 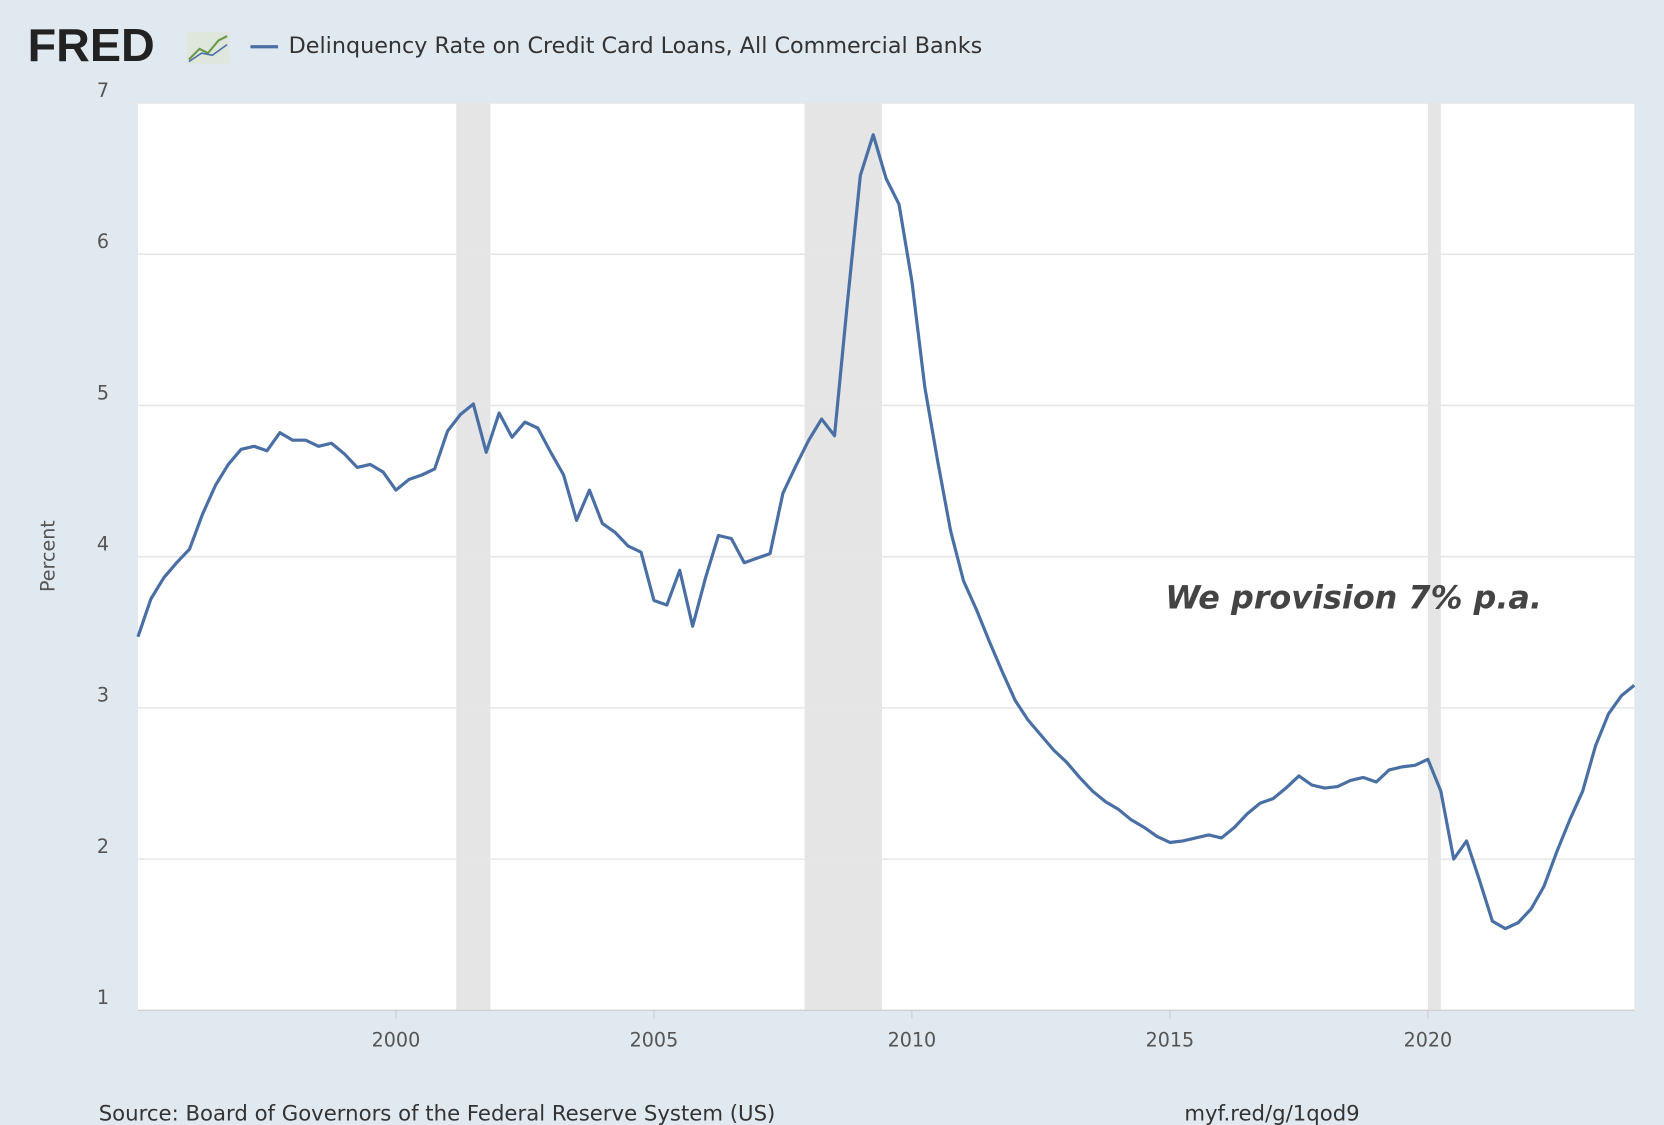 I want to click on y-tick-label: 6, so click(x=103, y=241).